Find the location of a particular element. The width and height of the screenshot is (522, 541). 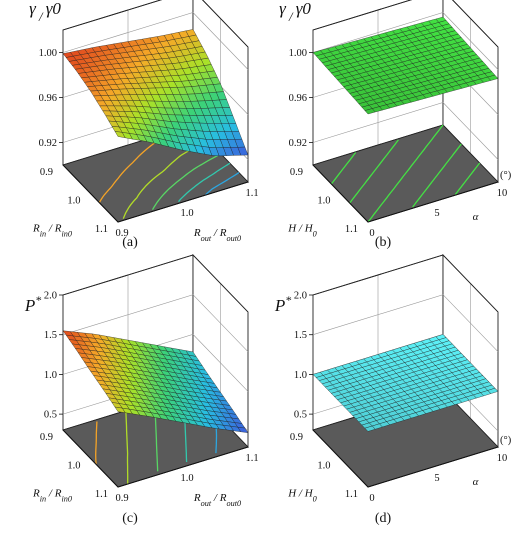

panel-caption: (b) is located at coordinates (383, 242).